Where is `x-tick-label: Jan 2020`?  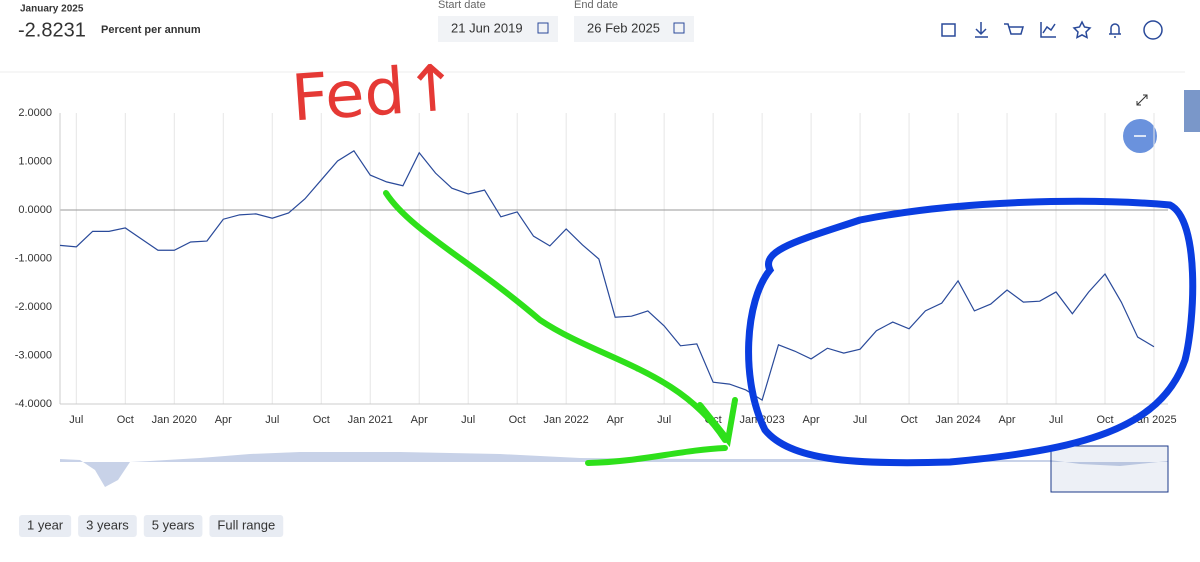
x-tick-label: Jan 2020 is located at coordinates (174, 420).